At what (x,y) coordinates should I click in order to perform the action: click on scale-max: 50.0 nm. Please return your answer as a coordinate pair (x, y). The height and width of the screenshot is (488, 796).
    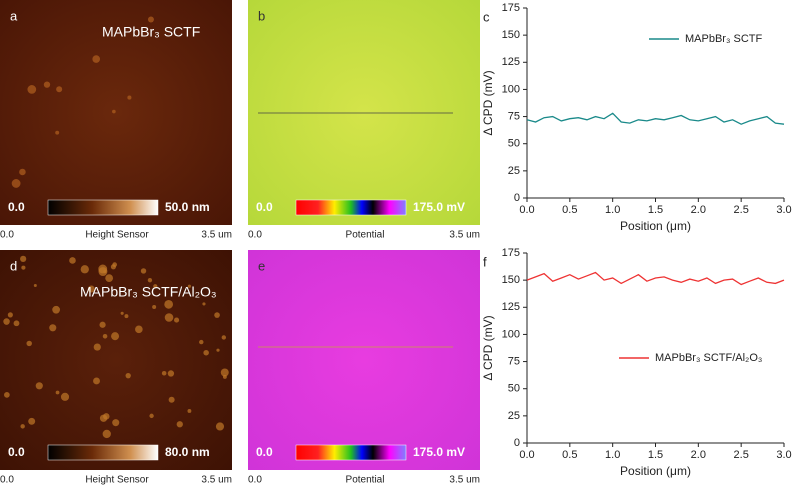
    Looking at the image, I should click on (187, 207).